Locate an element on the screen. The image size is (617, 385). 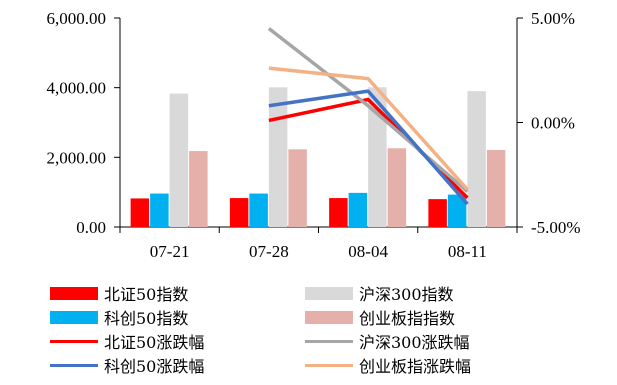
legend-item: 沪深300指数 is located at coordinates (379, 293).